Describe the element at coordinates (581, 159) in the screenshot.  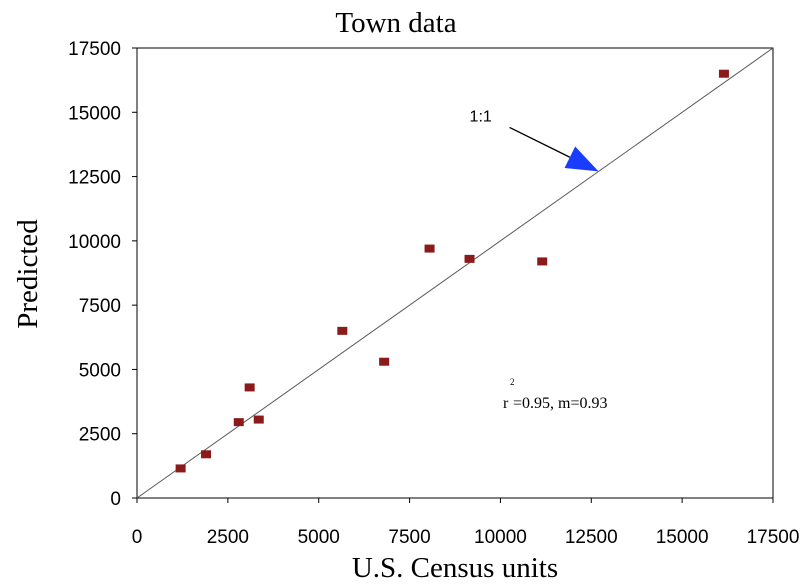
I see `annotation-arrow-head` at that location.